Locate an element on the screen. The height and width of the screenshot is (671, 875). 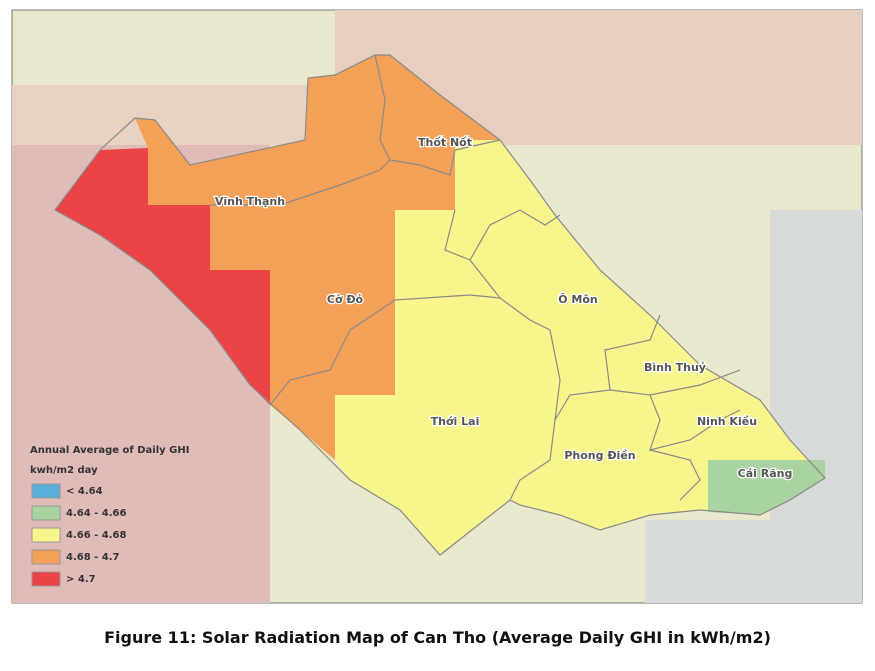
district-label: Ninh Kiều is located at coordinates (727, 421).